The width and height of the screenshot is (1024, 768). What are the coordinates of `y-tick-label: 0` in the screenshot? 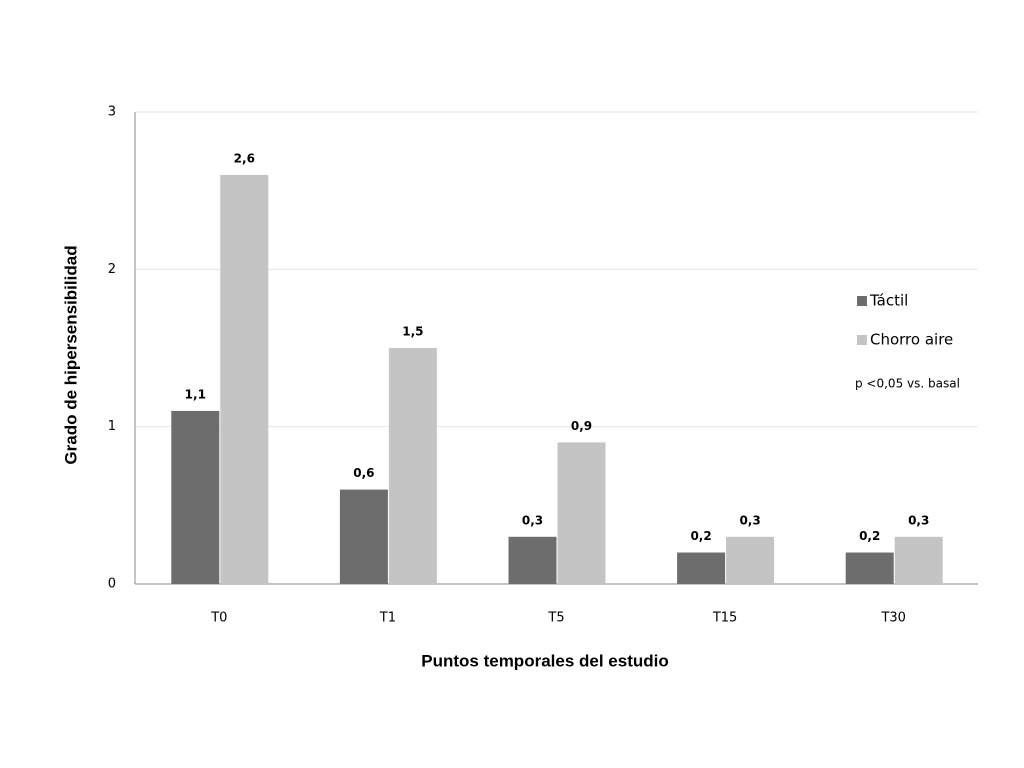 It's located at (112, 584).